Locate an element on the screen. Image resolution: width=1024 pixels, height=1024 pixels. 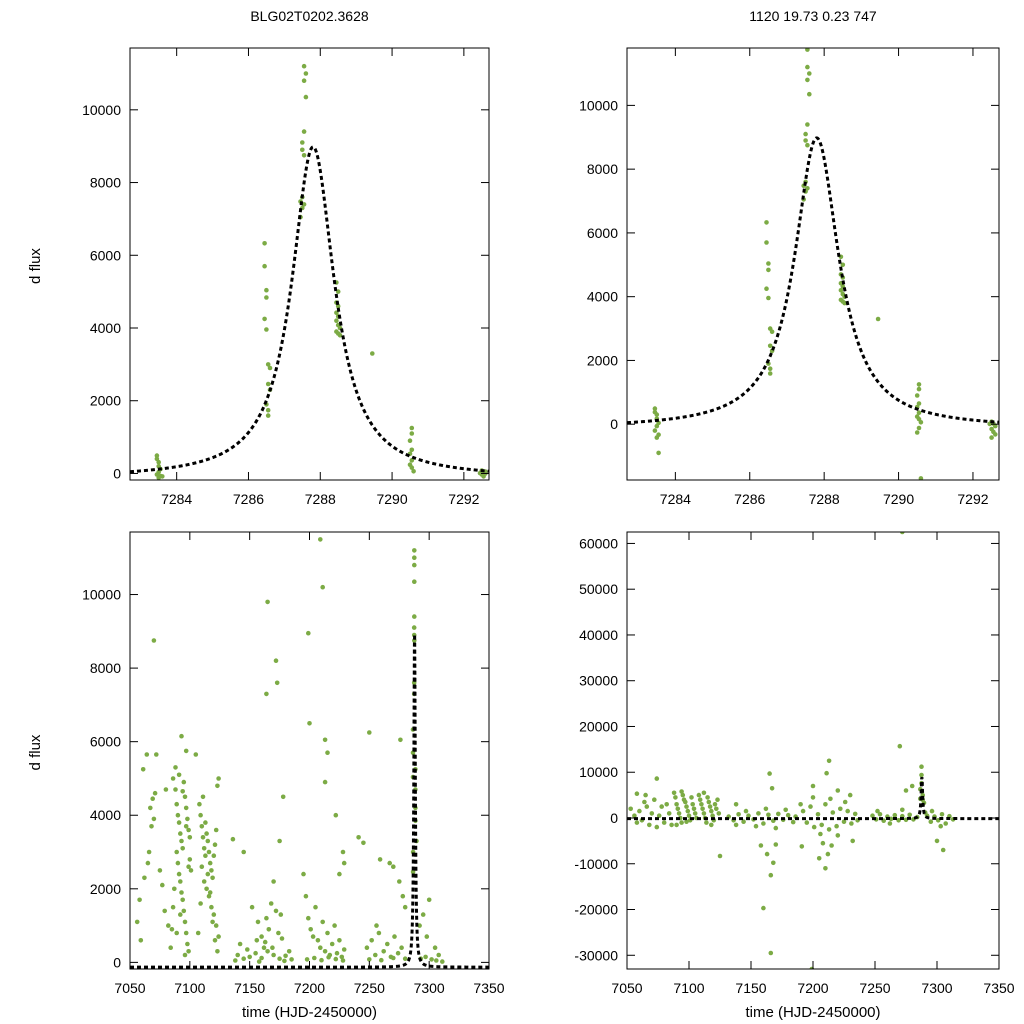
y-tick-label: 8000 is located at coordinates (105, 668).